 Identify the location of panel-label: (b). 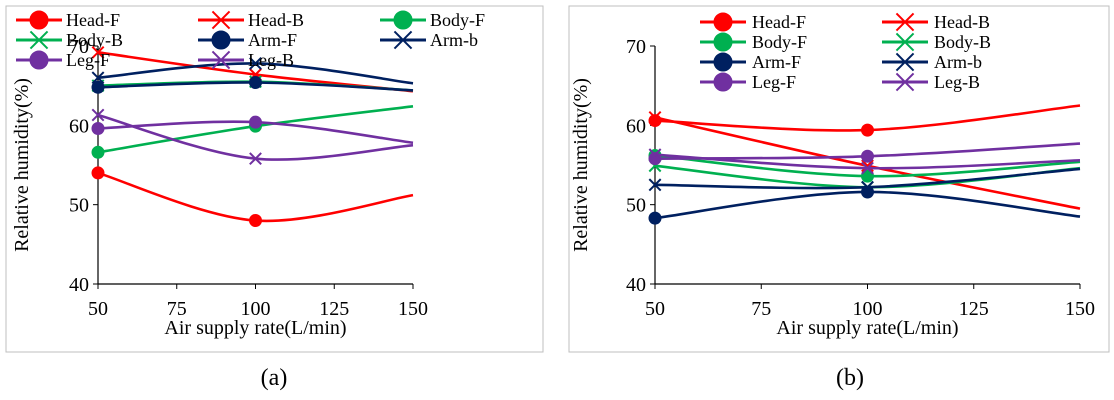
(850, 378).